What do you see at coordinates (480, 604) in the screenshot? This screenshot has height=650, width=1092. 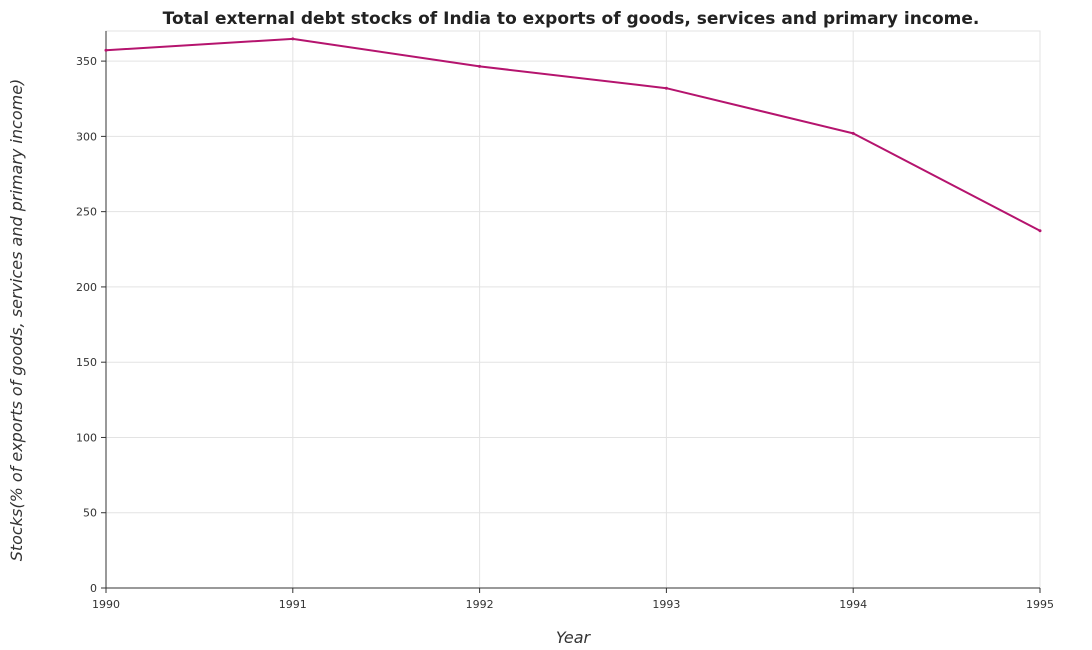 I see `x-tick-label: 1992` at bounding box center [480, 604].